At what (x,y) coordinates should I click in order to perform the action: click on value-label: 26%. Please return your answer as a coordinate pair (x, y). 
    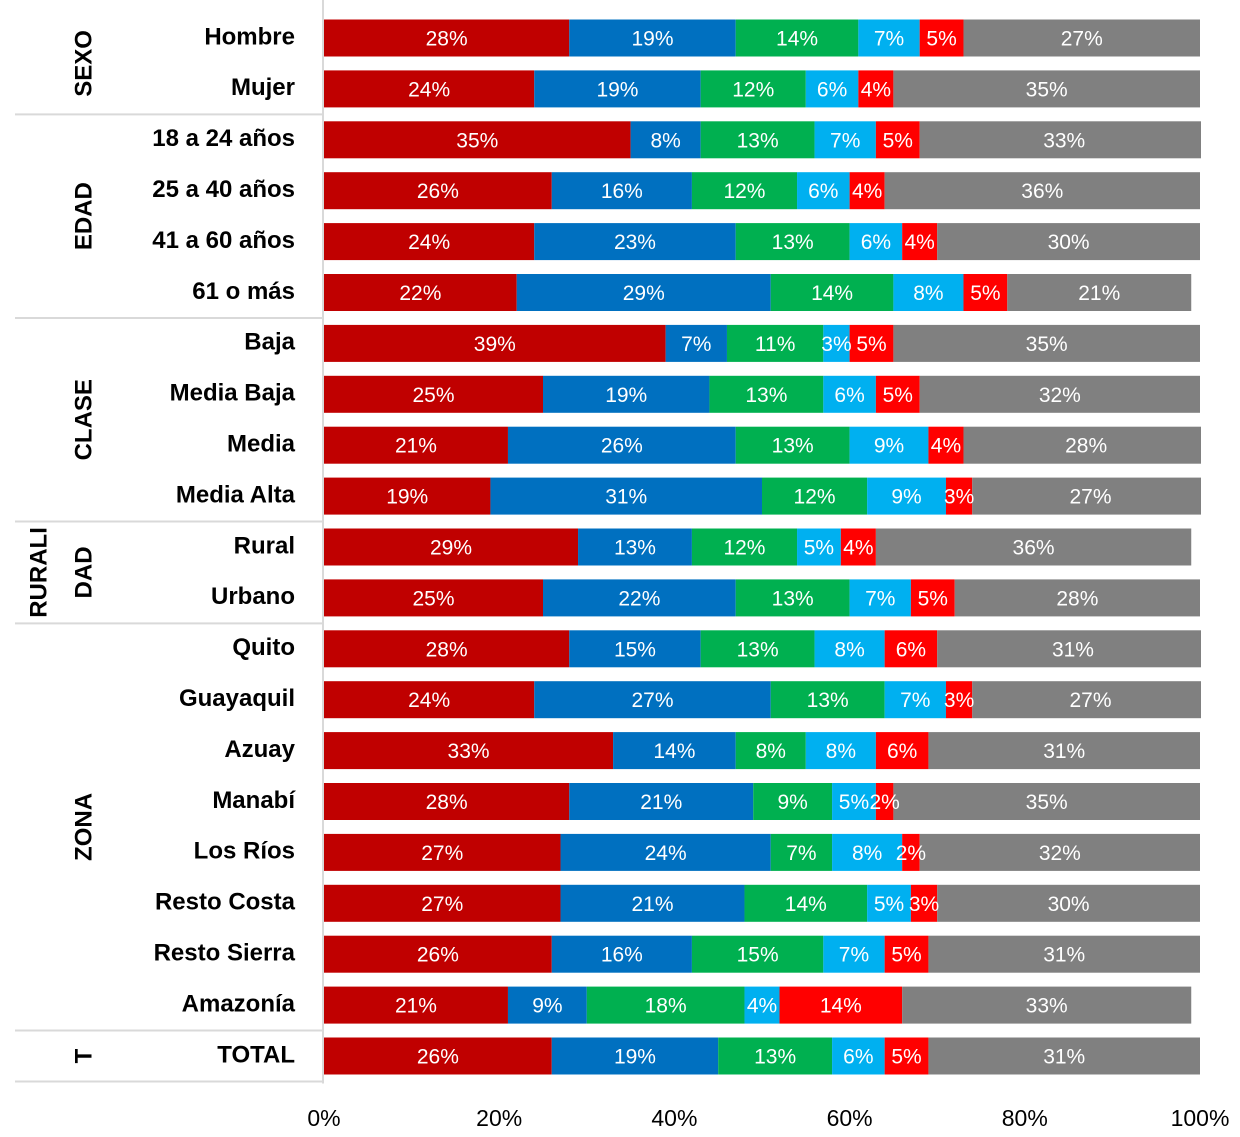
    Looking at the image, I should click on (438, 1057).